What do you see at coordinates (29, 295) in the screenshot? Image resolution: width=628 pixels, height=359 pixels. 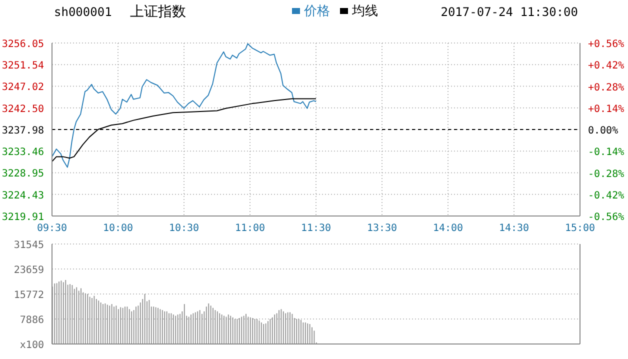 I see `y-tick-label: 15772` at bounding box center [29, 295].